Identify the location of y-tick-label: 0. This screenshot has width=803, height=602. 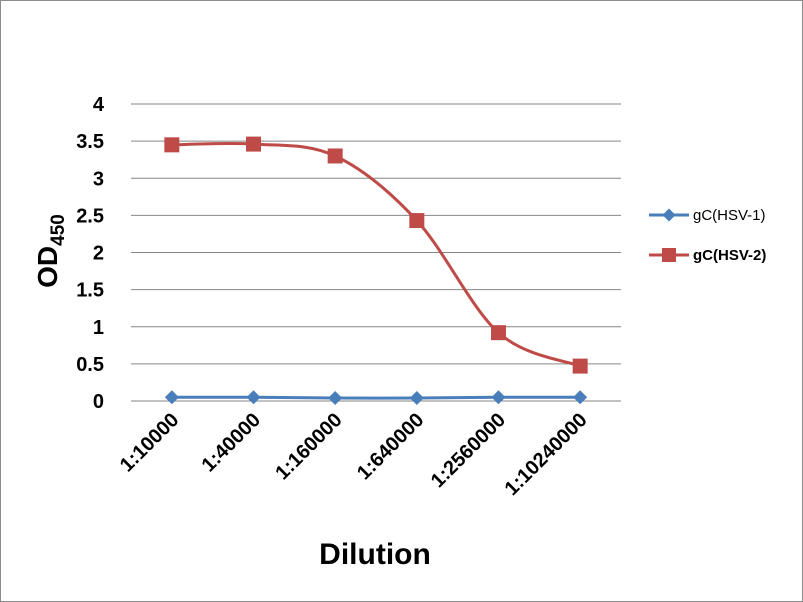
(98, 402).